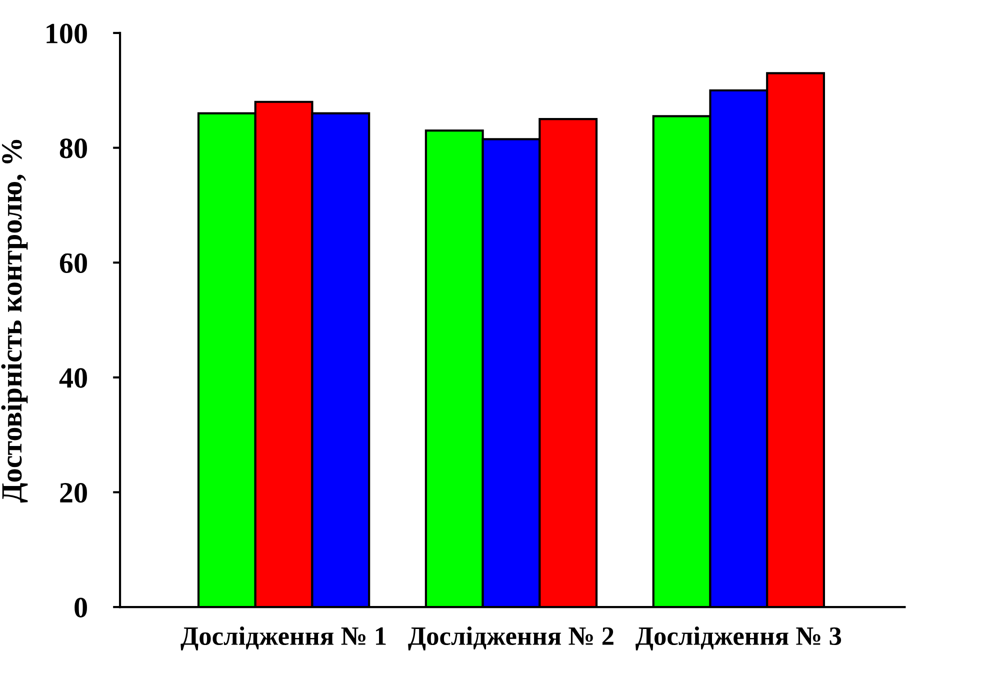 The image size is (992, 673). Describe the element at coordinates (511, 638) in the screenshot. I see `x-tick-label: Дослідження № 2` at that location.